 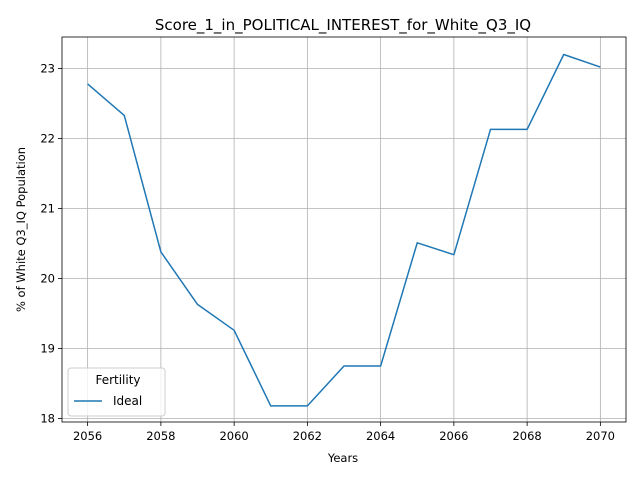 I want to click on legend-entry-ideal: Ideal, so click(x=127, y=401).